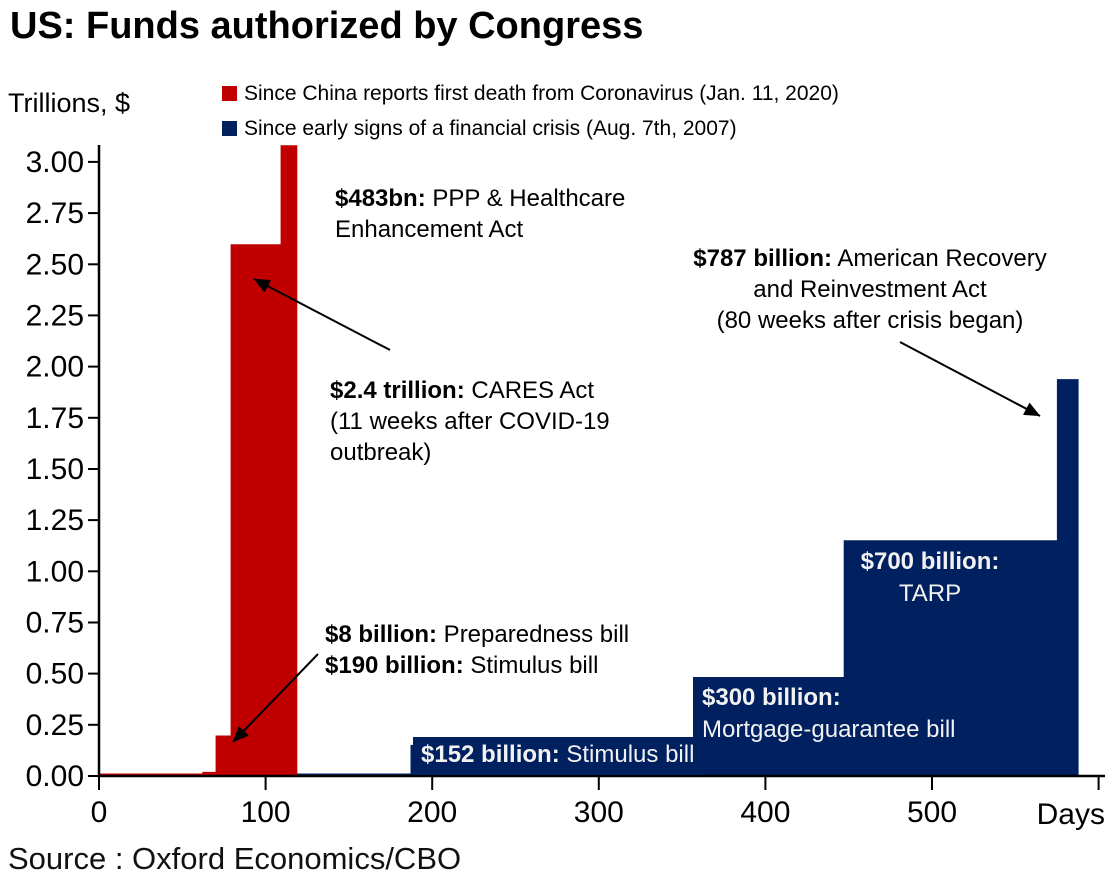  What do you see at coordinates (627, 754) in the screenshot?
I see `label-152-text: Stimulus bill` at bounding box center [627, 754].